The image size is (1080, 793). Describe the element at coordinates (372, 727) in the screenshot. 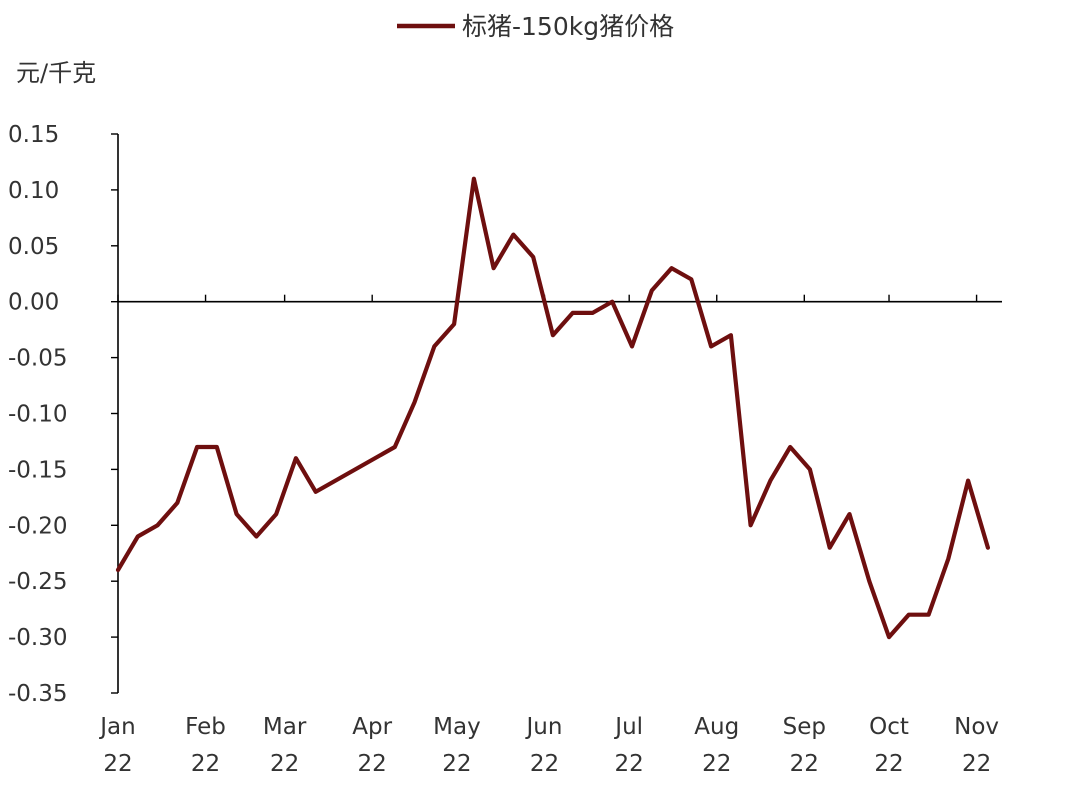

I see `x-tick-label-month: Apr` at that location.